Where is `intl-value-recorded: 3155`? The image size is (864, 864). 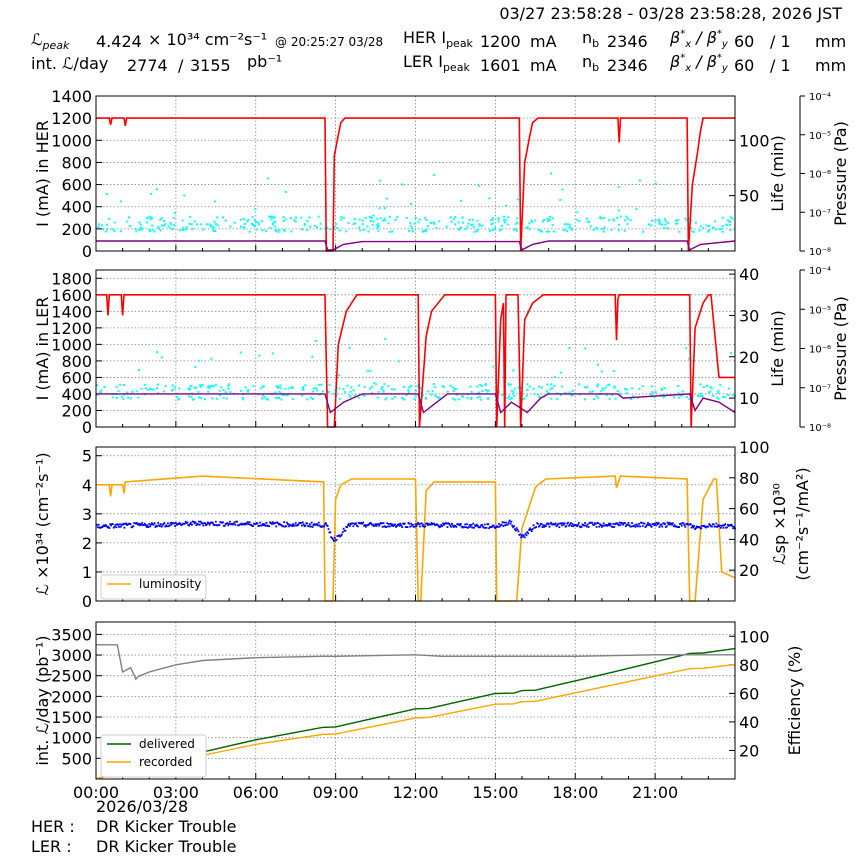 intl-value-recorded: 3155 is located at coordinates (210, 65).